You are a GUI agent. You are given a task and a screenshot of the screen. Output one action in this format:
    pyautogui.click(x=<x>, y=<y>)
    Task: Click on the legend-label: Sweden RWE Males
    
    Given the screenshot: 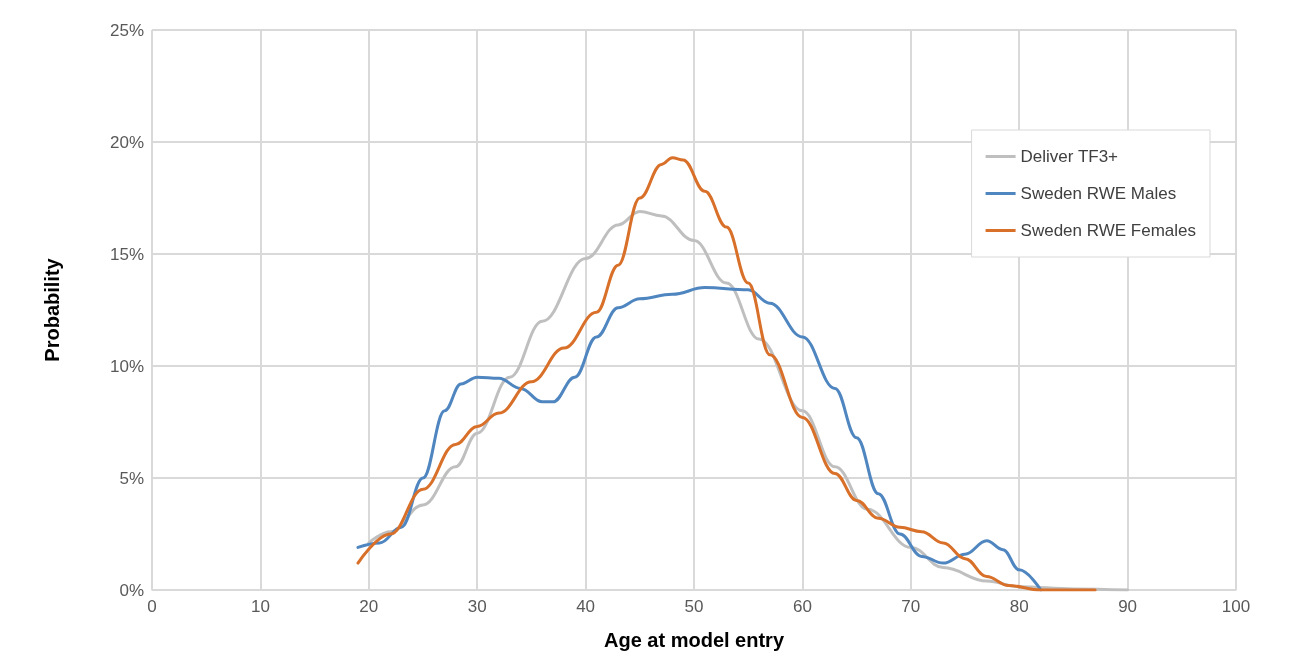 What is the action you would take?
    pyautogui.click(x=1098, y=193)
    